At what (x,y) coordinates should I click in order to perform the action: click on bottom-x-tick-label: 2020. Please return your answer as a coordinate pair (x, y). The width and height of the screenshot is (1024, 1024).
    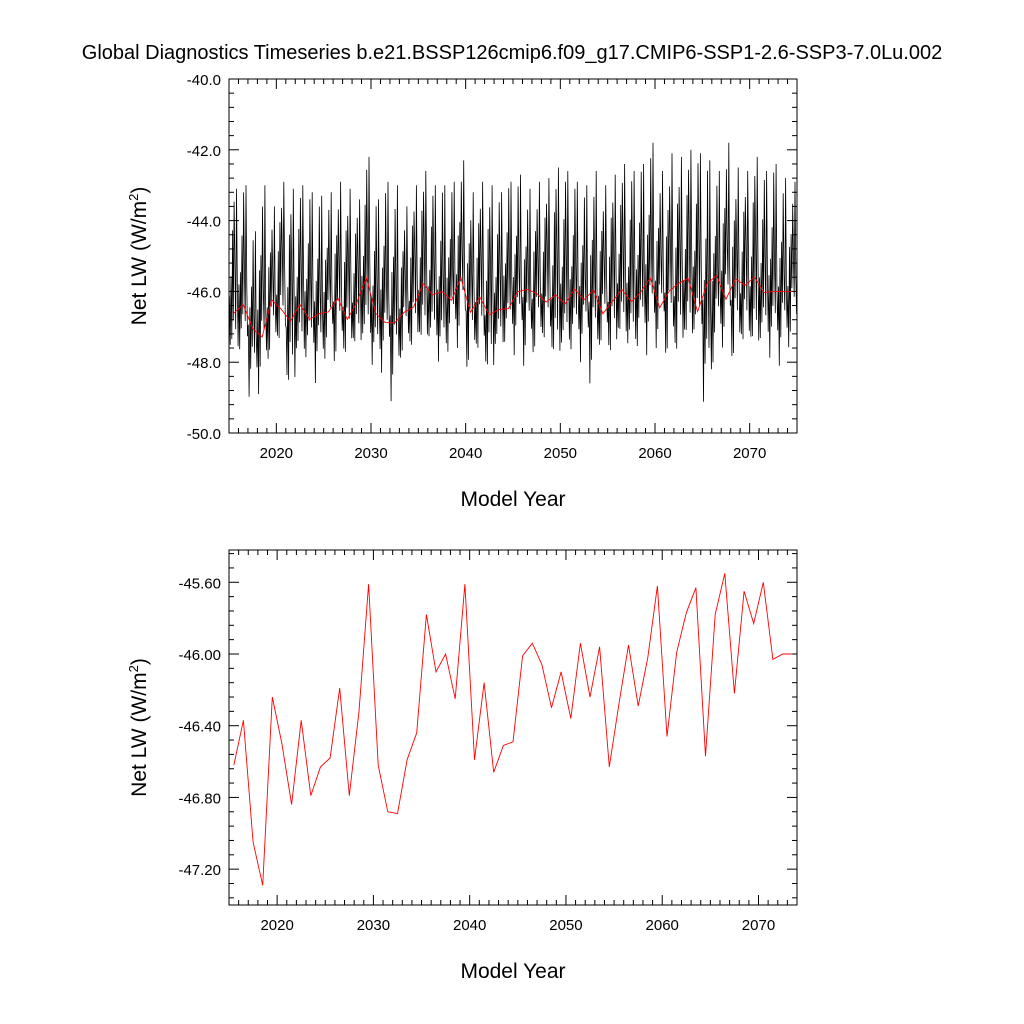
    Looking at the image, I should click on (276, 925).